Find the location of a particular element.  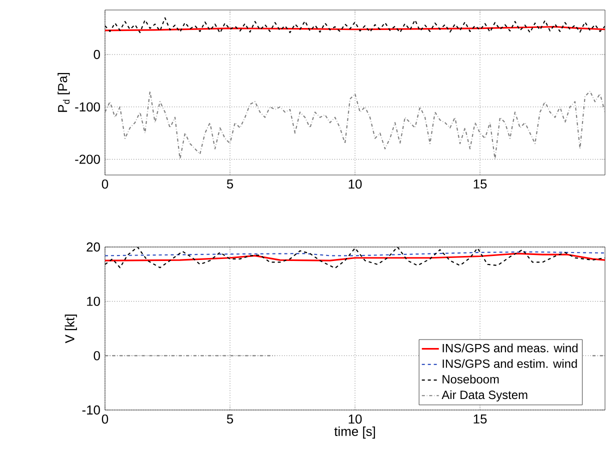

y-tick-label: -10 is located at coordinates (91, 410).